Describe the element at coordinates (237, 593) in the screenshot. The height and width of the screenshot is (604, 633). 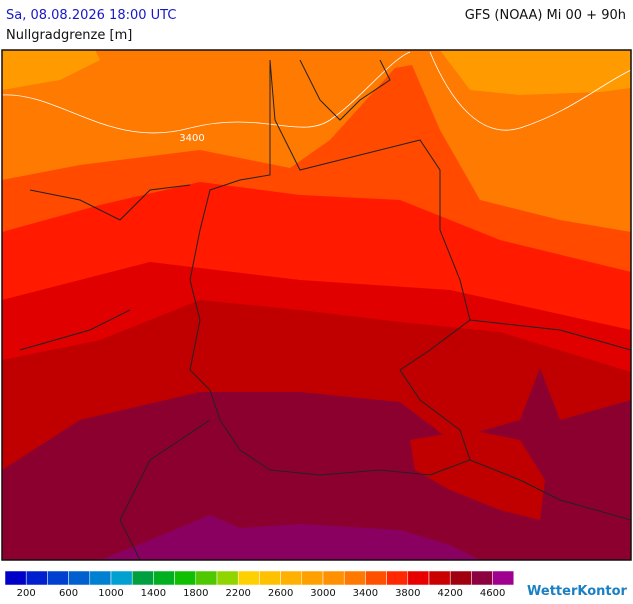
I see `legend-tick-label: 2200` at that location.